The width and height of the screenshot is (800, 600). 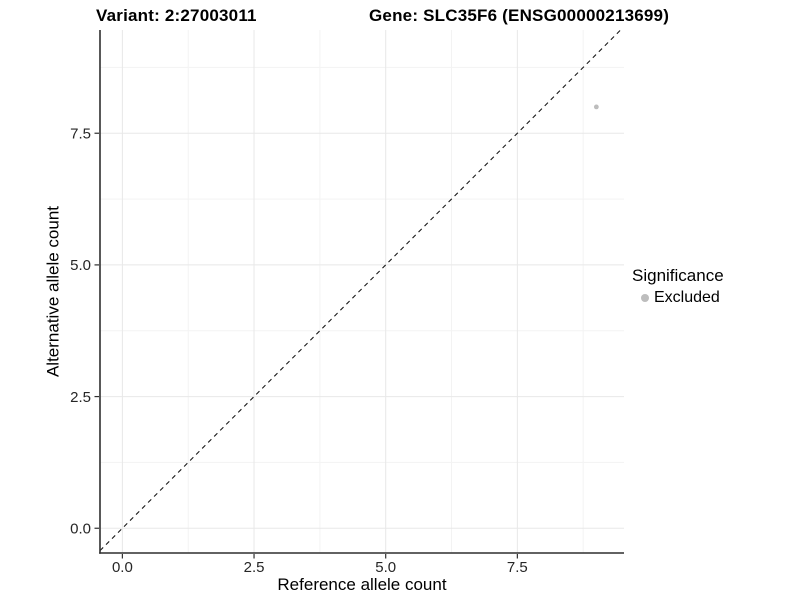 What do you see at coordinates (645, 298) in the screenshot?
I see `excluded-point-icon` at bounding box center [645, 298].